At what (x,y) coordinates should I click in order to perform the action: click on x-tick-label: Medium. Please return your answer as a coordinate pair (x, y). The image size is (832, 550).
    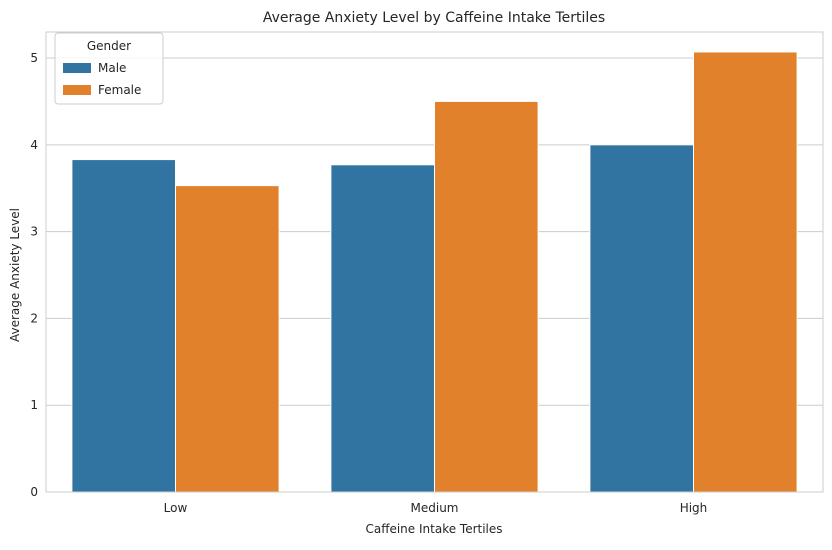
    Looking at the image, I should click on (435, 508).